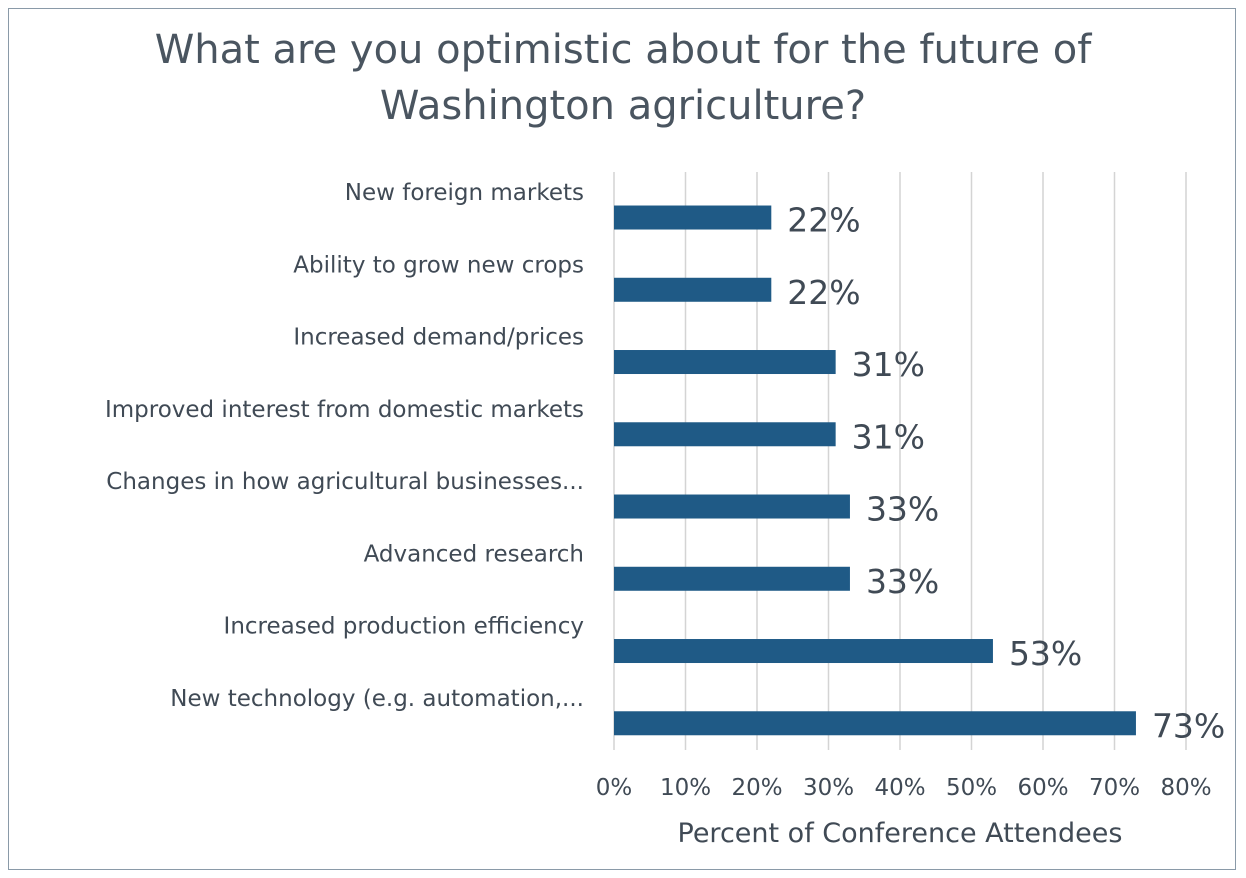 Image resolution: width=1246 pixels, height=878 pixels. What do you see at coordinates (474, 554) in the screenshot?
I see `category-label: Advanced research` at bounding box center [474, 554].